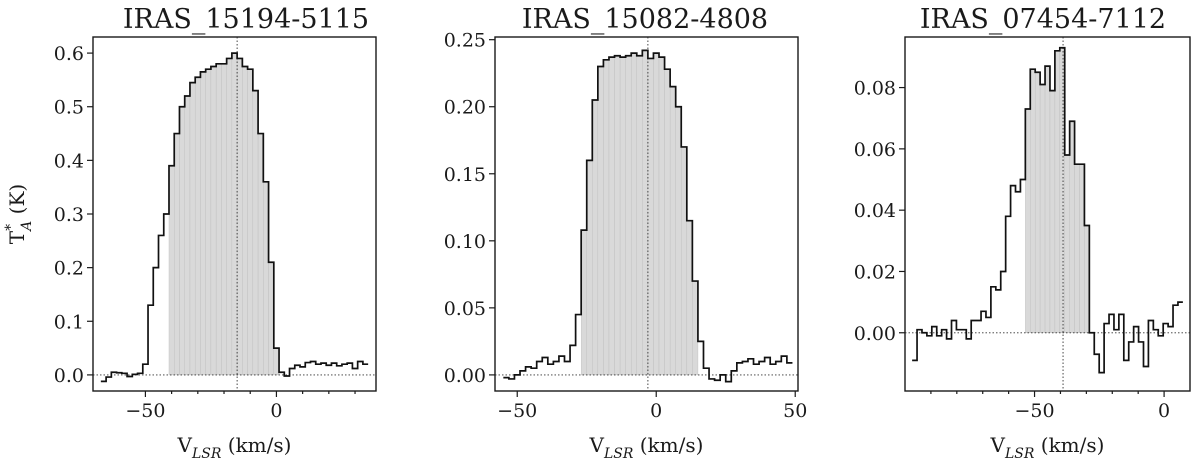  What do you see at coordinates (875, 211) in the screenshot?
I see `y-tick-label: 0.04` at bounding box center [875, 211].